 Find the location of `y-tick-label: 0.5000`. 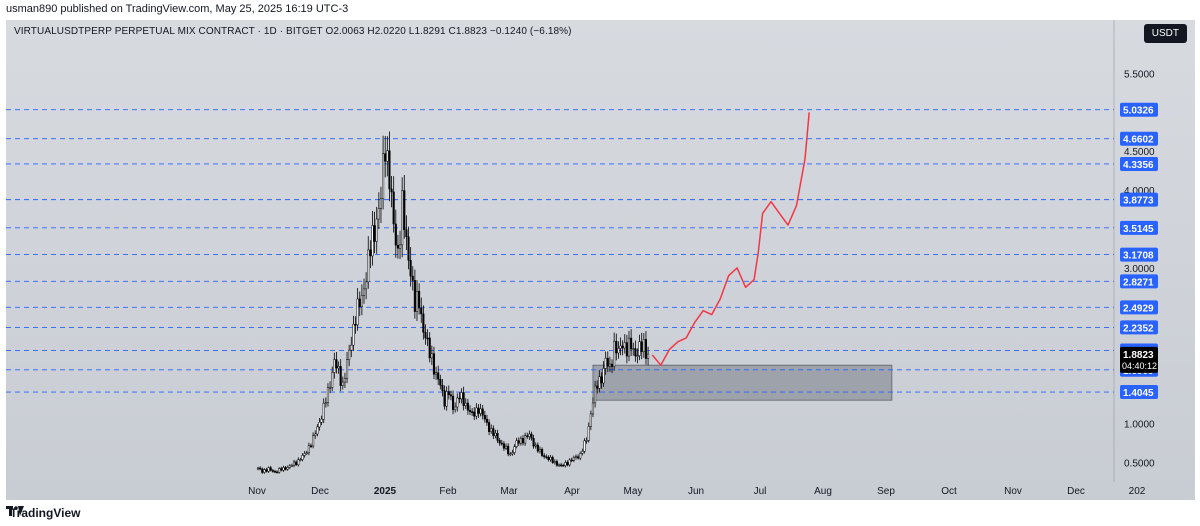

y-tick-label: 0.5000 is located at coordinates (1139, 463).